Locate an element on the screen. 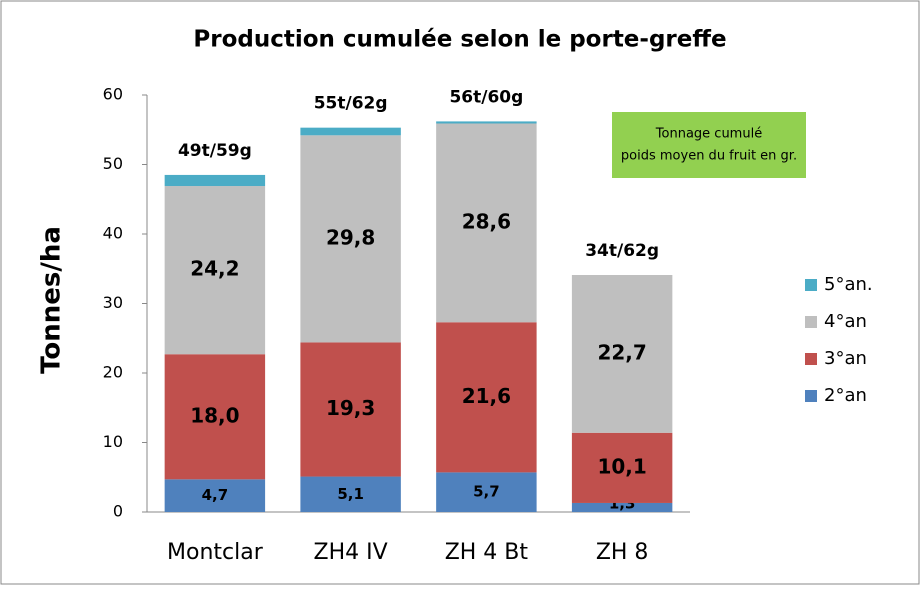 The image size is (920, 589). y-axis-label: Tonnes/ha is located at coordinates (52, 300).